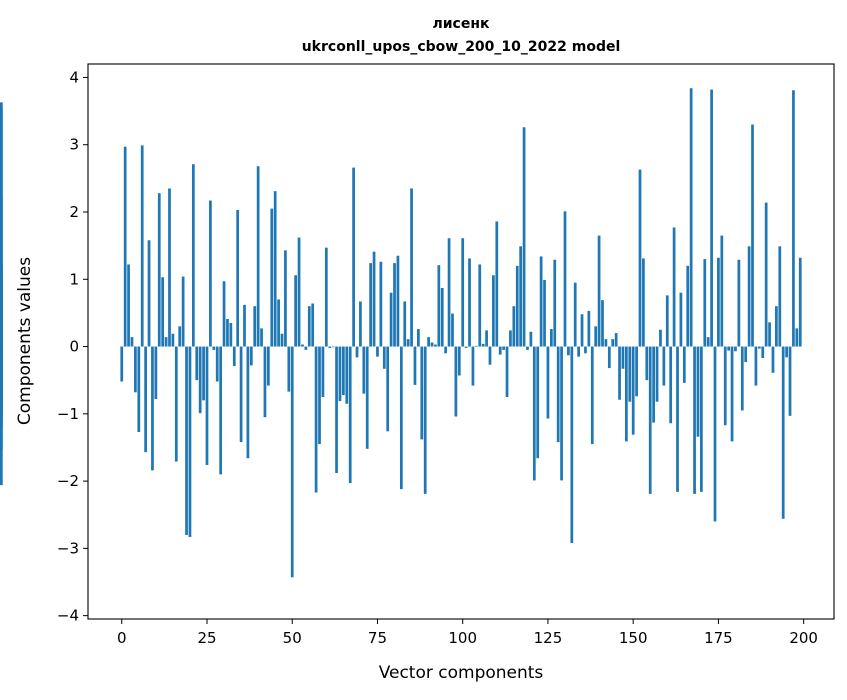 This screenshot has height=700, width=847. Describe the element at coordinates (206, 638) in the screenshot. I see `x-tick-label: 25` at that location.